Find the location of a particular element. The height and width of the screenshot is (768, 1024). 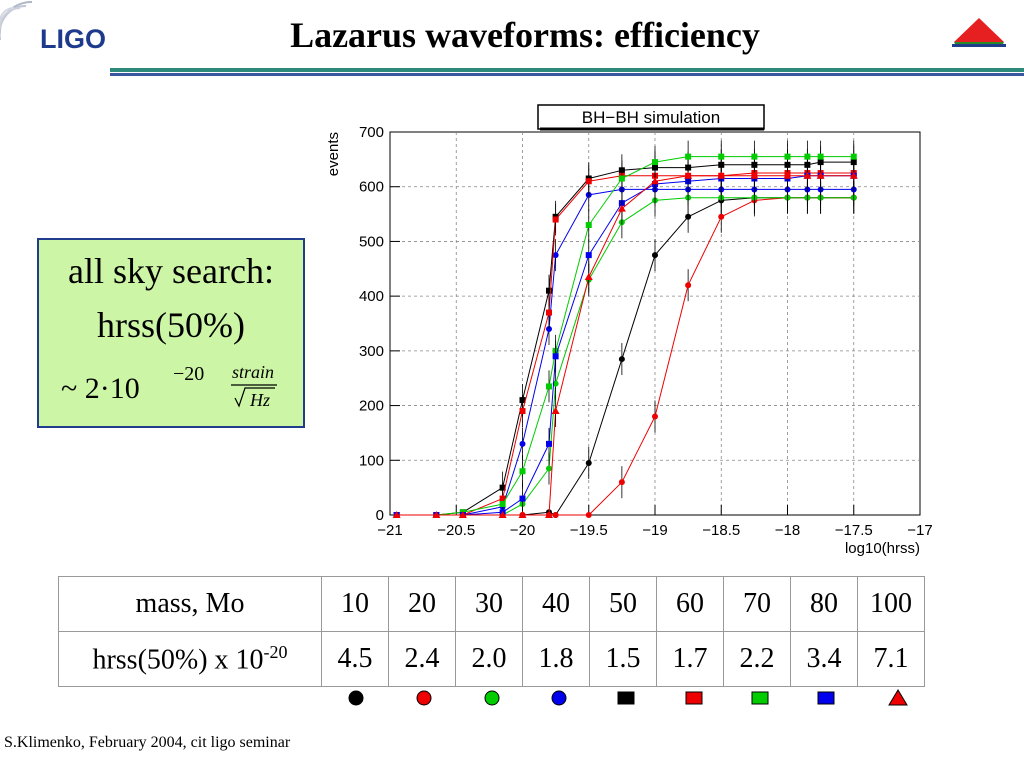

formula-denominator: Hz is located at coordinates (259, 400).